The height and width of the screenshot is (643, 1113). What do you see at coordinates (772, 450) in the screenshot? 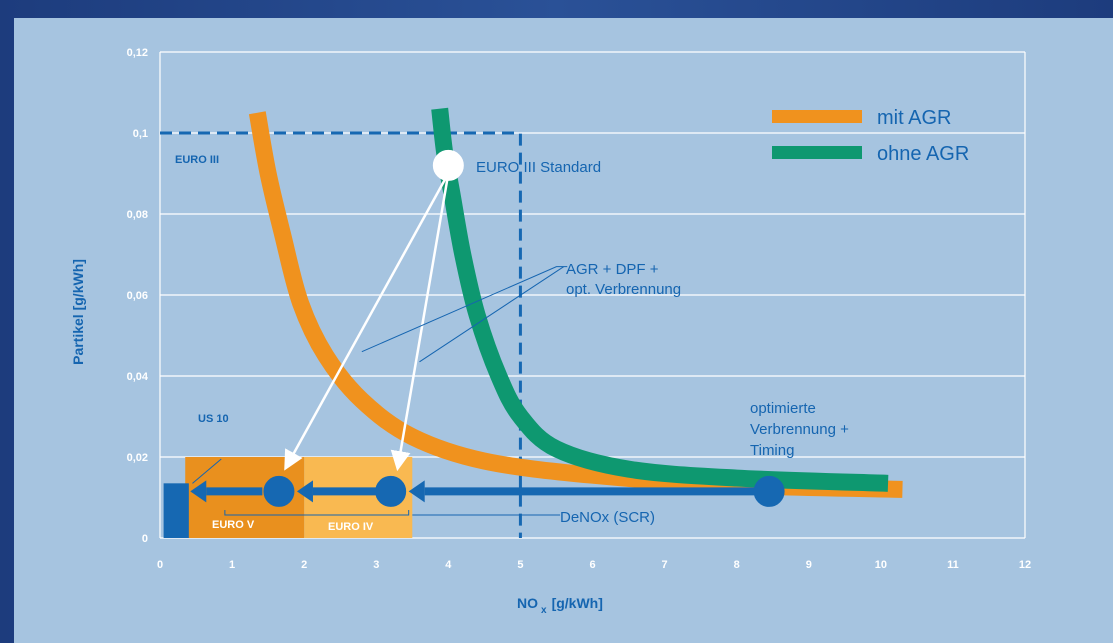
I see `optimiert-label-line3: Timing` at bounding box center [772, 450].